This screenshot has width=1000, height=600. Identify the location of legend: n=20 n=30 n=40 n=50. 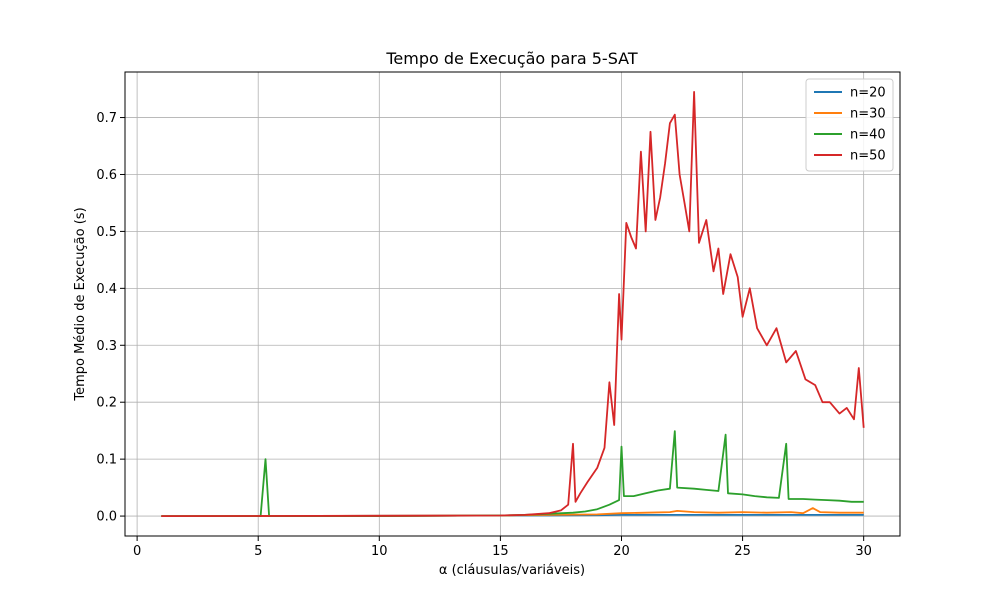
(849, 125).